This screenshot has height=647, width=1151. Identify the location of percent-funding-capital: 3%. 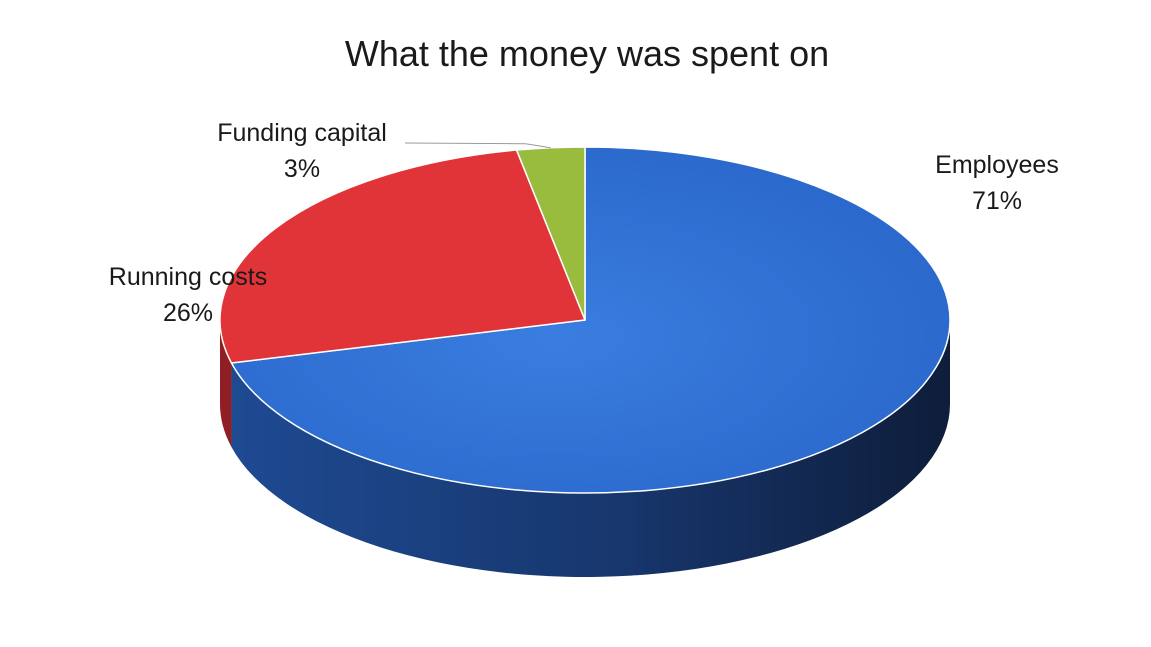
(302, 169).